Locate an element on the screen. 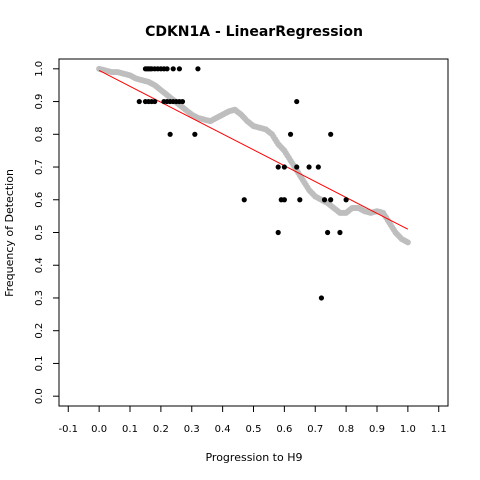 The height and width of the screenshot is (480, 480). x-tick-label: 0.8 is located at coordinates (346, 429).